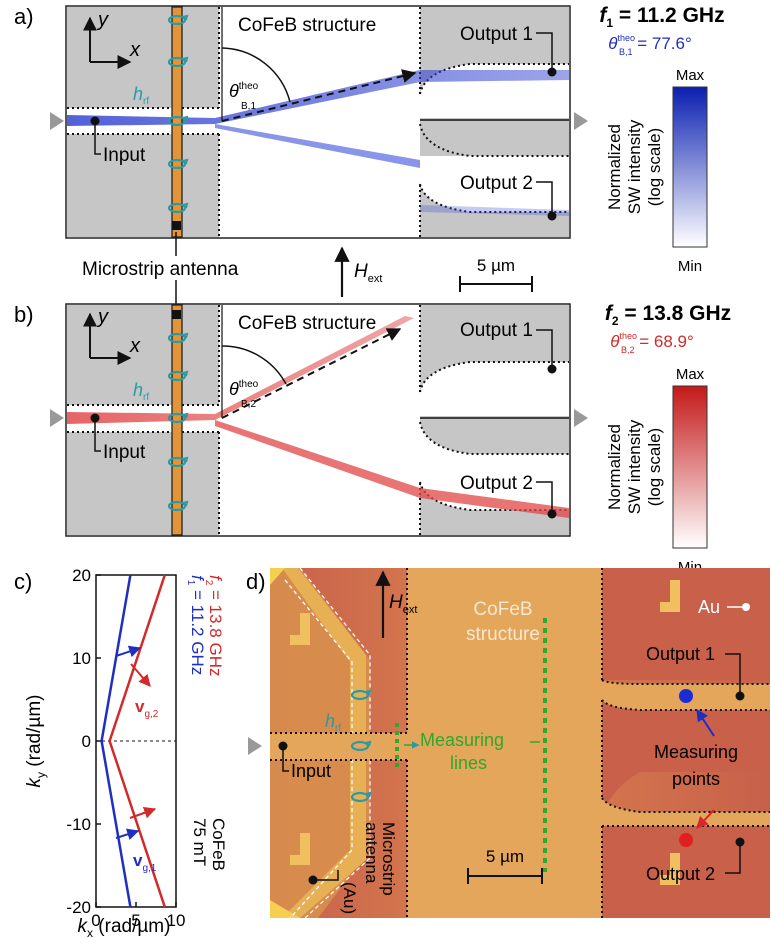 This screenshot has height=938, width=771. Describe the element at coordinates (248, 106) in the screenshot. I see `panel-a-theta-sub: B,1` at that location.